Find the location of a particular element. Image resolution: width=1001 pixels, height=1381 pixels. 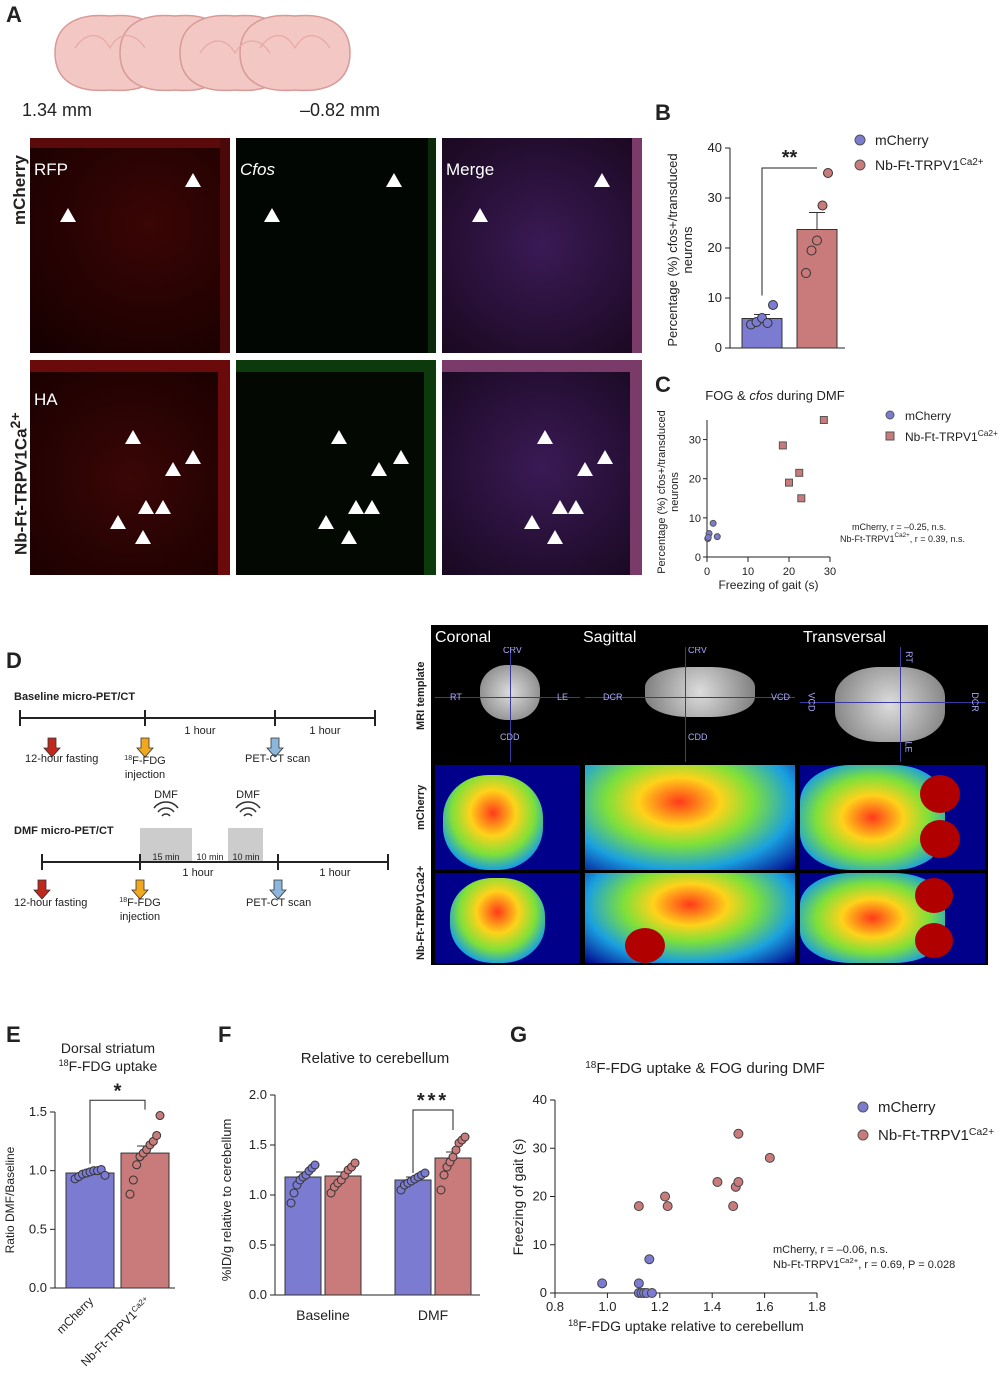

brain-sections-illustration is located at coordinates (202, 53).